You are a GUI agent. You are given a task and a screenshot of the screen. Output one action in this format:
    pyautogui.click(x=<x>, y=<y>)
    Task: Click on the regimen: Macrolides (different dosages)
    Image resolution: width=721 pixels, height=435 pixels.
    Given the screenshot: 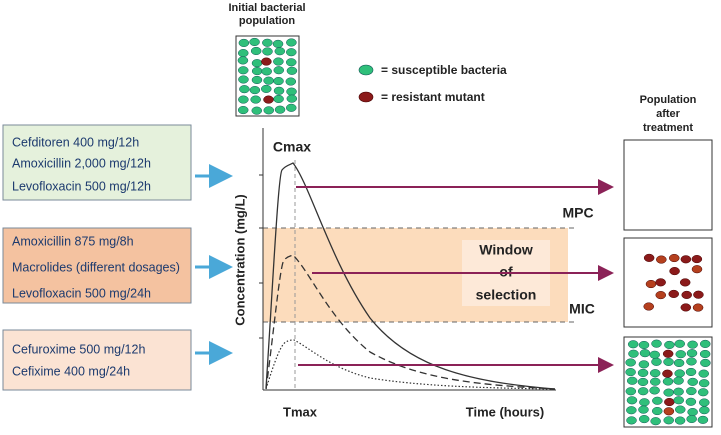 What is the action you would take?
    pyautogui.click(x=96, y=267)
    